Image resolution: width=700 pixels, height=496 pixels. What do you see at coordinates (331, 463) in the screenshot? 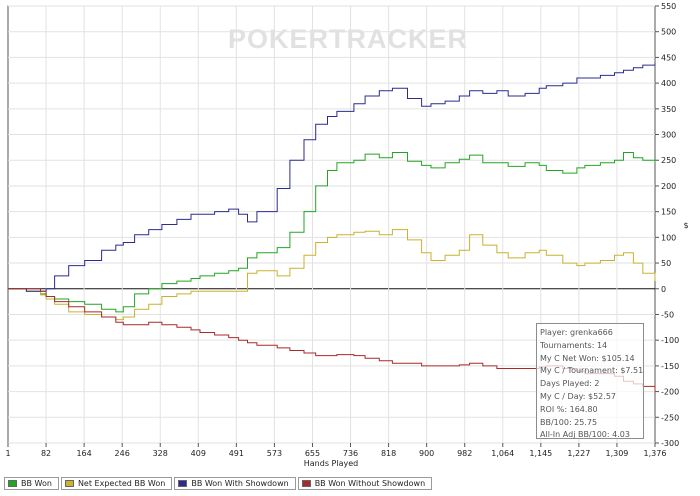
I see `x-axis-label: Hands Played` at bounding box center [331, 463].